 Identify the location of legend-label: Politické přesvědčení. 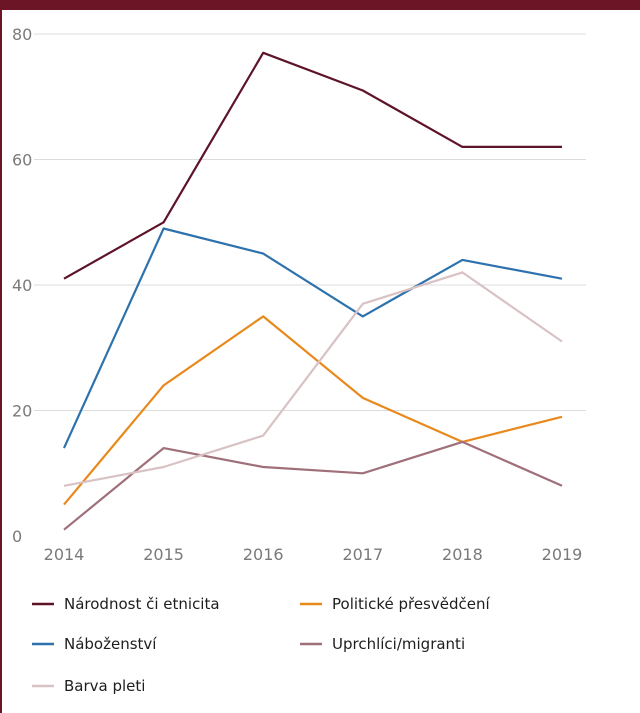
(411, 604).